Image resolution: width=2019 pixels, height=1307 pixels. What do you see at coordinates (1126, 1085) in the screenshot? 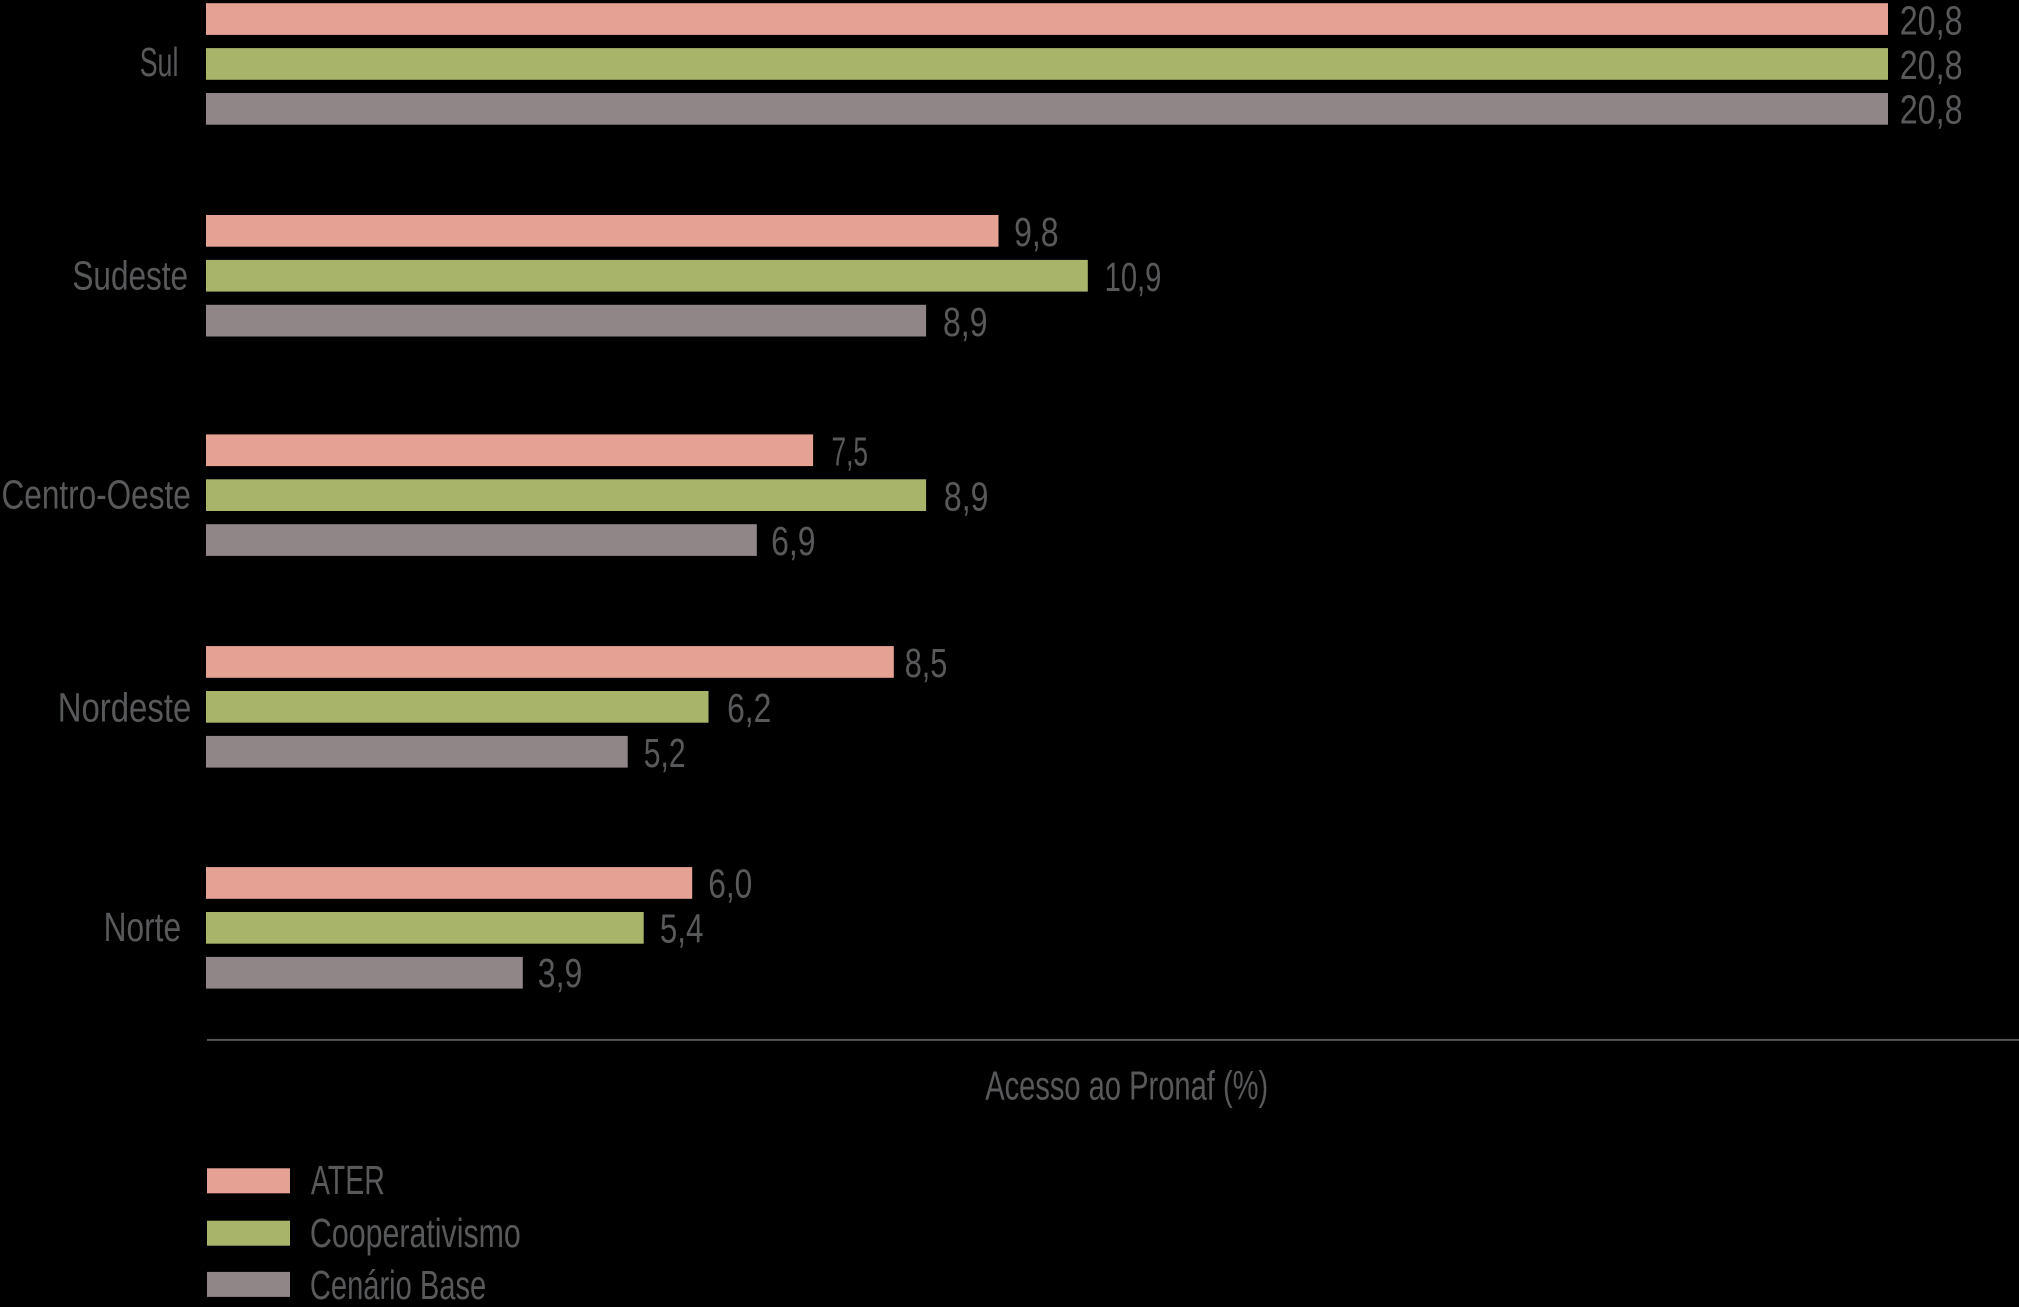
I see `svg-text: Acesso ao Pronaf (%)` at bounding box center [1126, 1085].